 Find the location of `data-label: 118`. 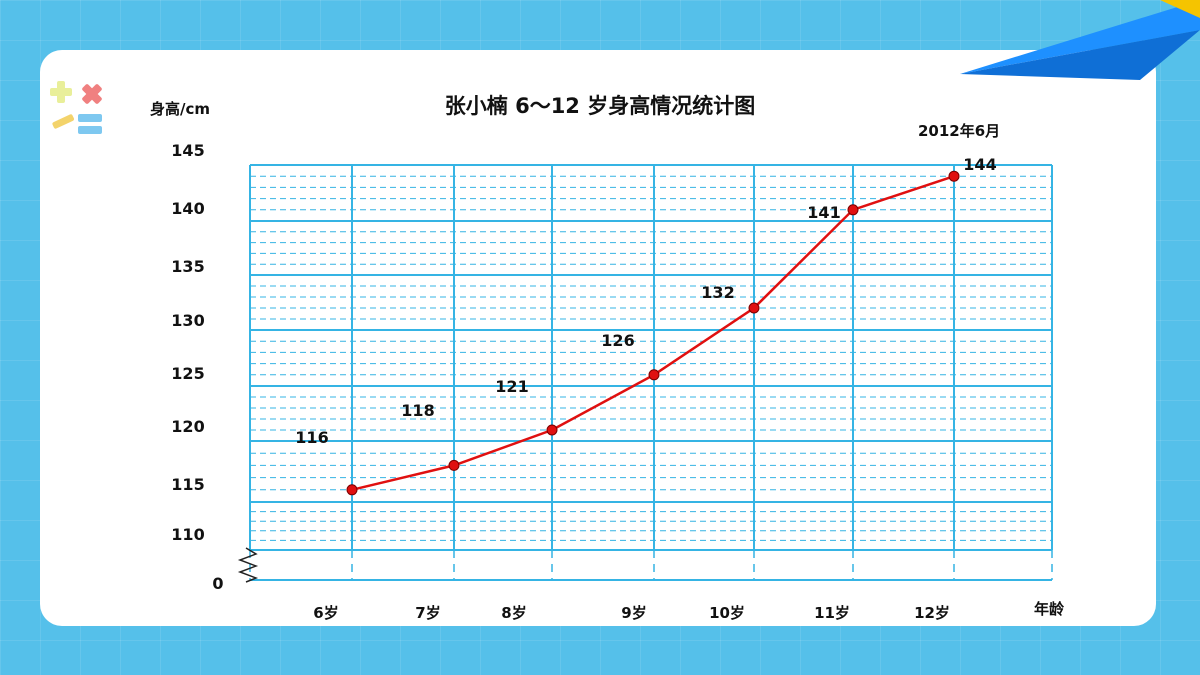

data-label: 118 is located at coordinates (417, 410).